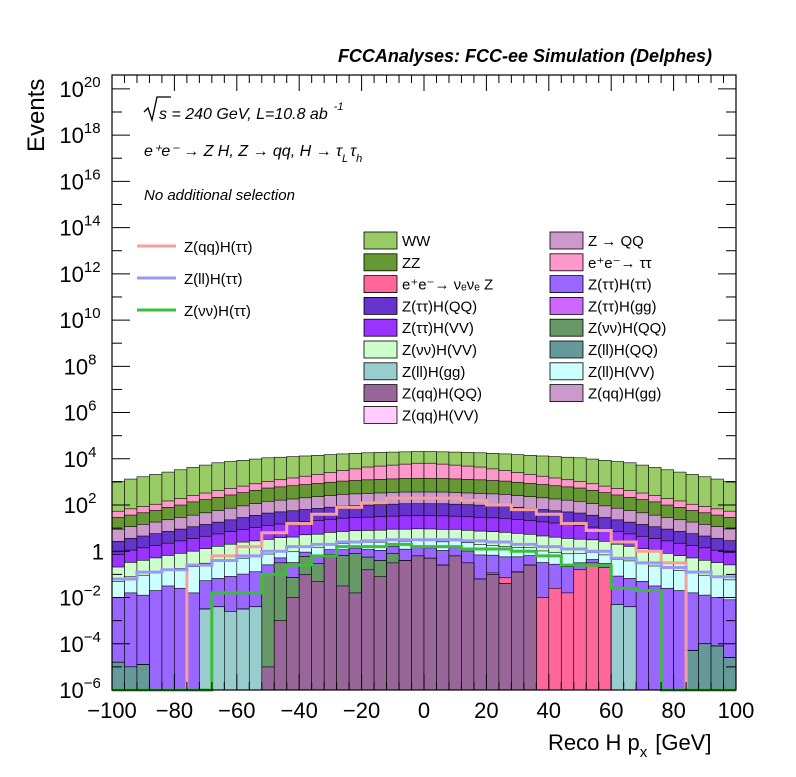 This screenshot has height=777, width=796. Describe the element at coordinates (442, 394) in the screenshot. I see `background-legend-label: Z(qq)H(QQ)` at that location.